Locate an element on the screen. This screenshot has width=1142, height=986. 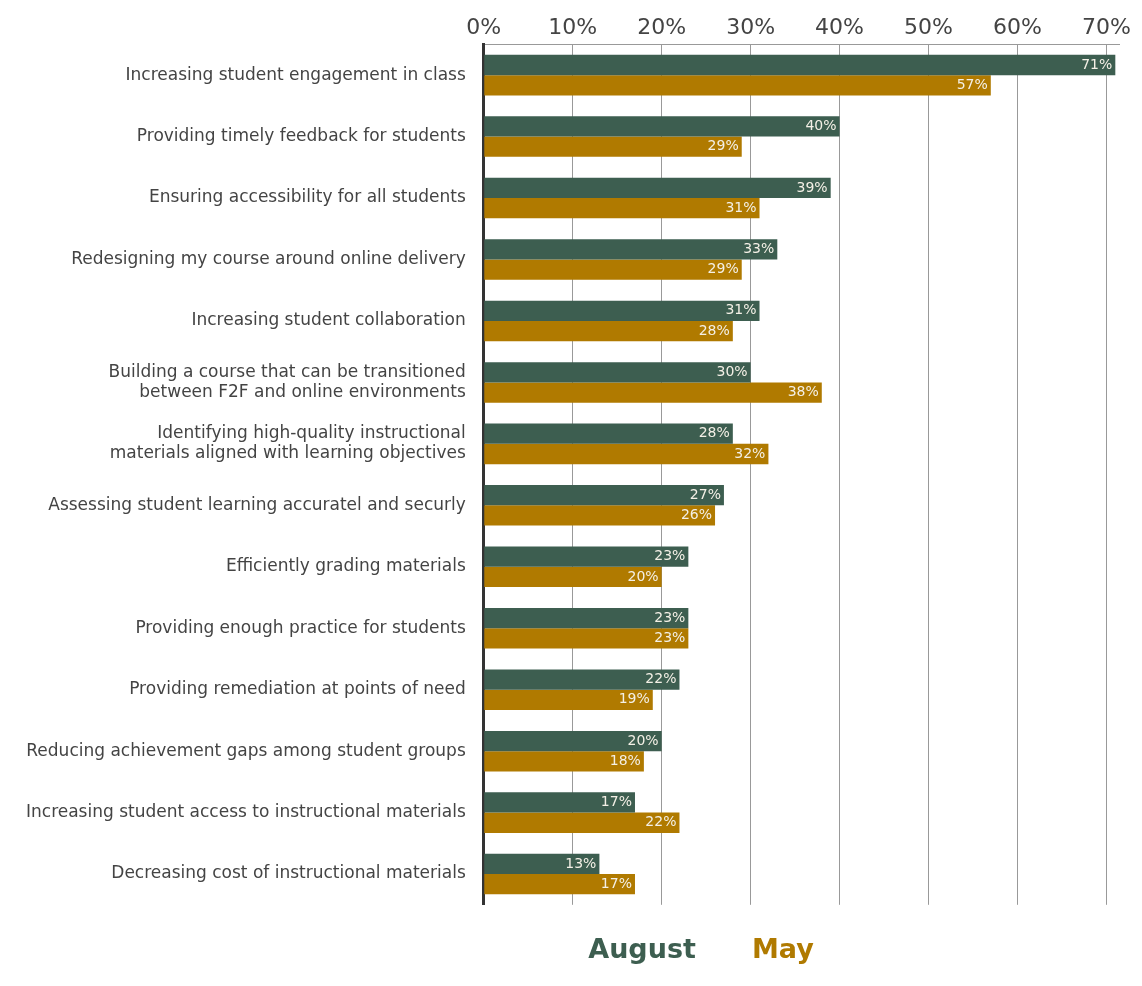
x-tick-label: 50% is located at coordinates (928, 26).